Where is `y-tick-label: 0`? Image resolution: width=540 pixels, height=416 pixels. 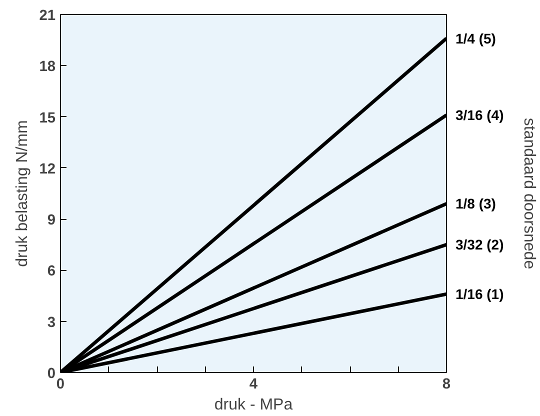
y-tick-label: 0 is located at coordinates (51, 374).